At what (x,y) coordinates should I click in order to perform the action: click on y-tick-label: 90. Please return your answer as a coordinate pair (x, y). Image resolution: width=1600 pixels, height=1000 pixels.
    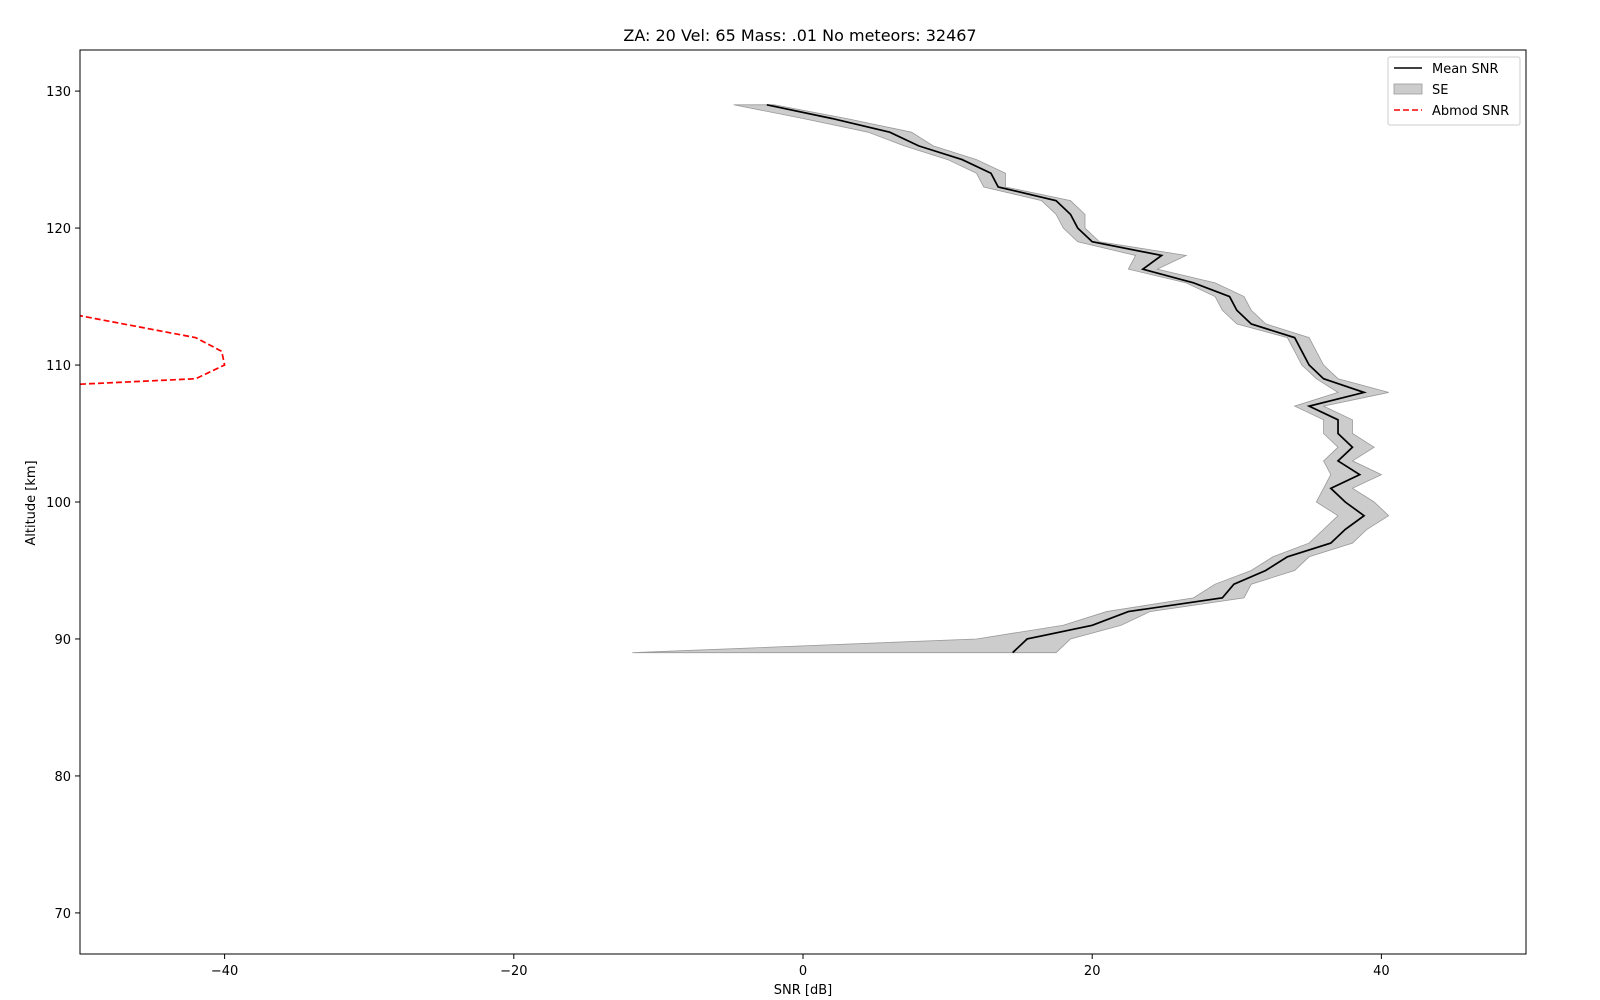
    Looking at the image, I should click on (62, 640).